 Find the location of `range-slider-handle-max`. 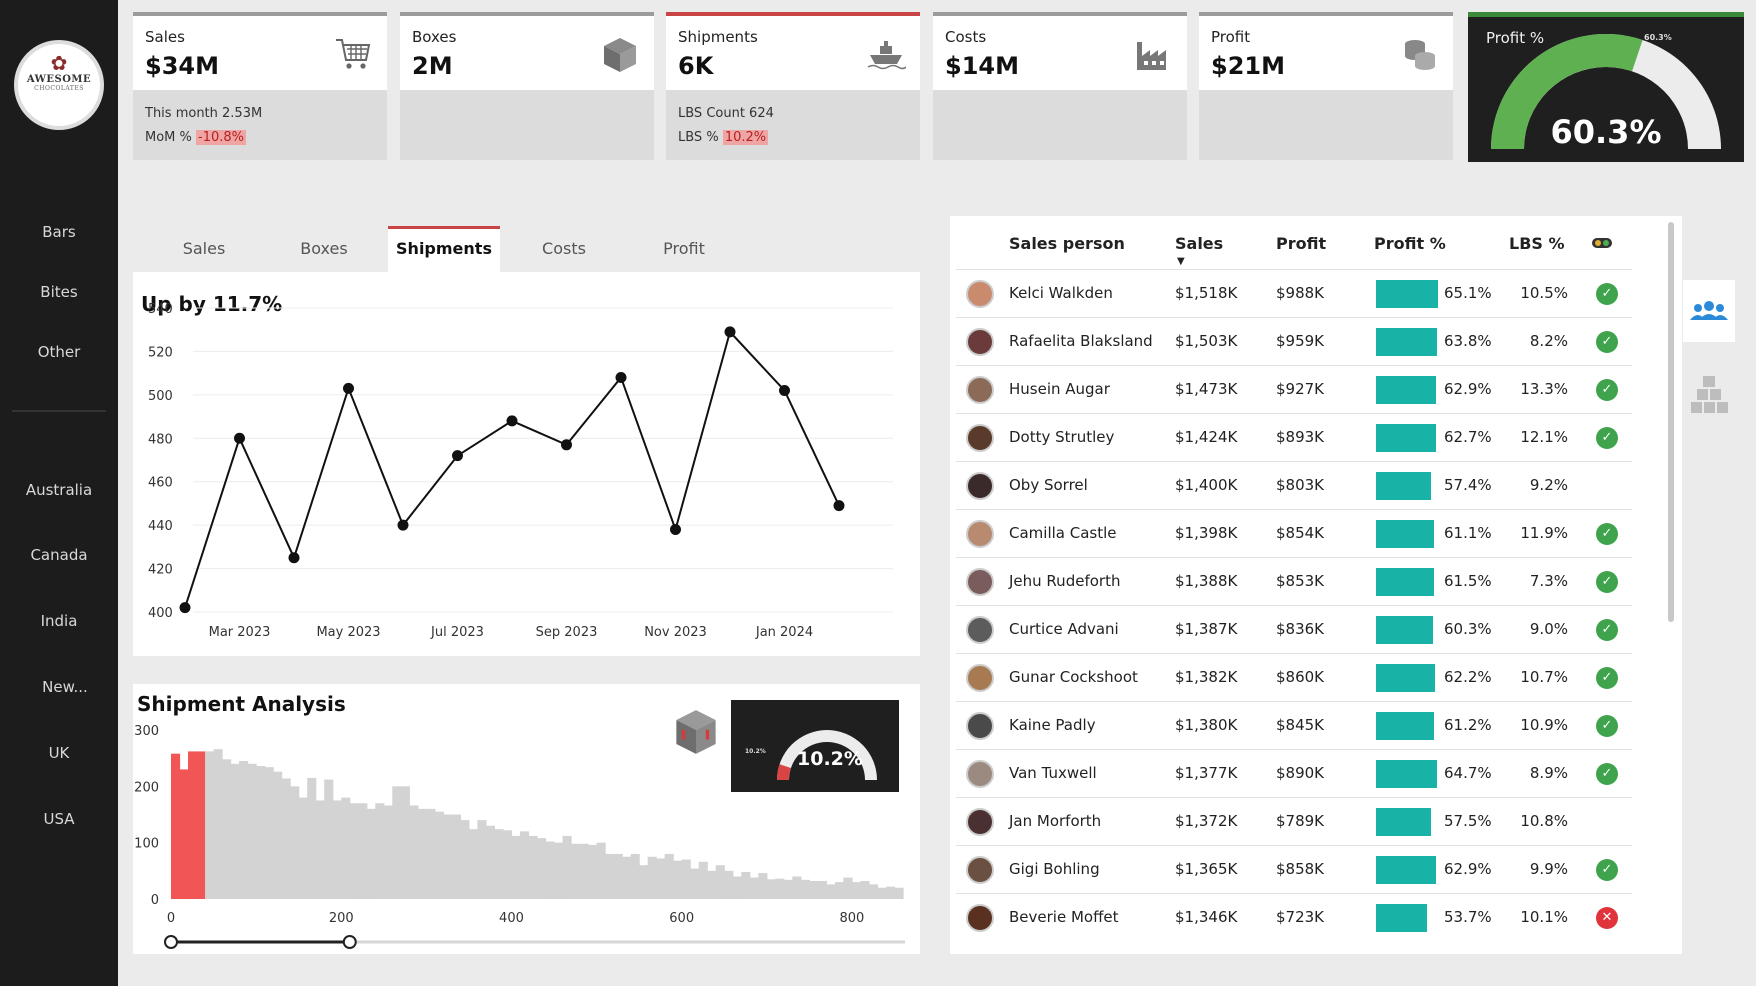

range-slider-handle-max is located at coordinates (349, 942).